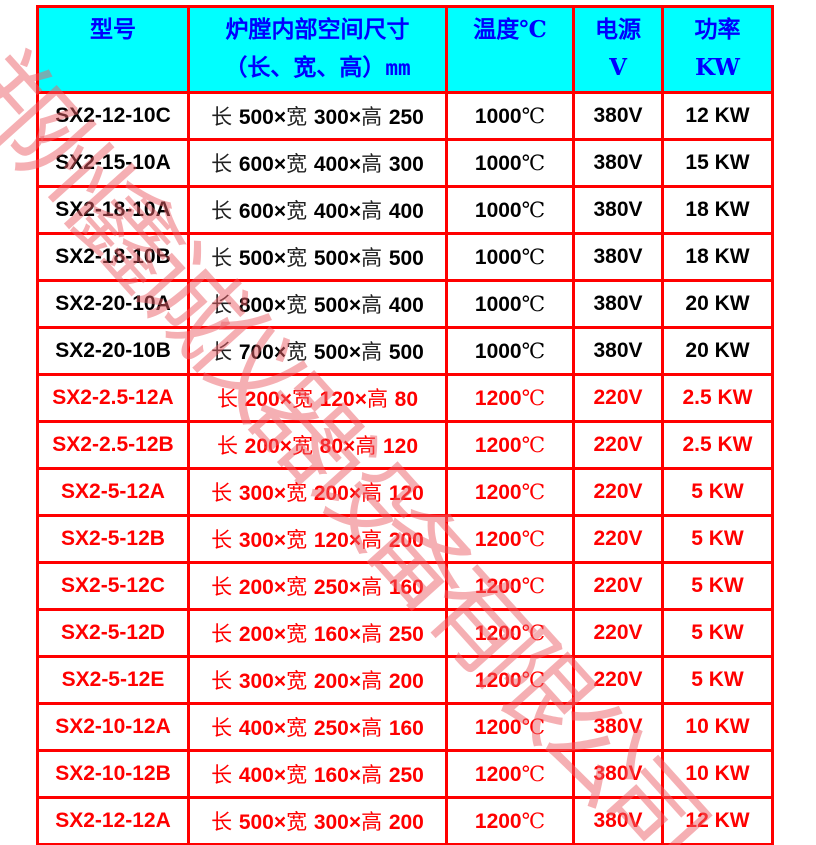 The image size is (816, 845). Describe the element at coordinates (510, 257) in the screenshot. I see `temperature-cell: 1000℃` at that location.